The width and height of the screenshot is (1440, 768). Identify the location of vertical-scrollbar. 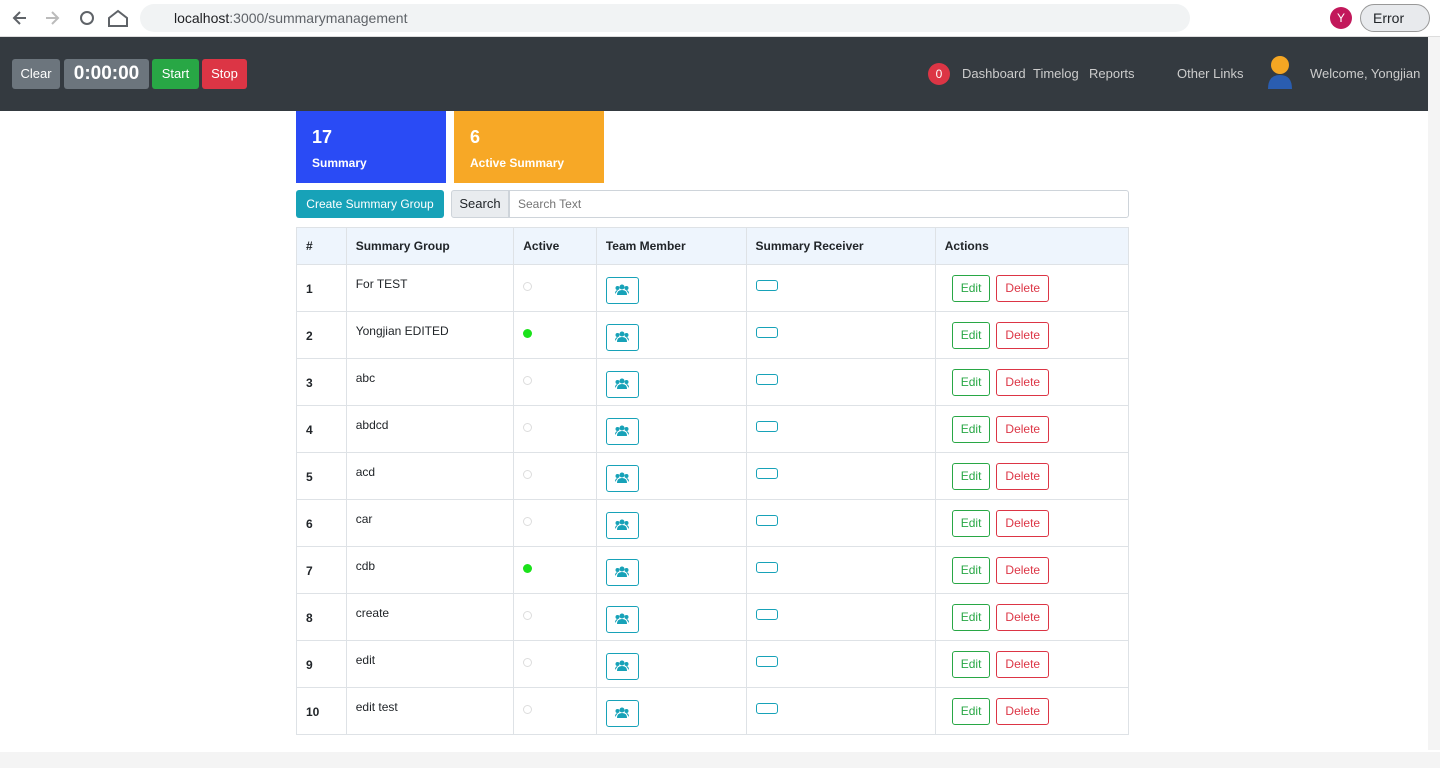
(1434, 393).